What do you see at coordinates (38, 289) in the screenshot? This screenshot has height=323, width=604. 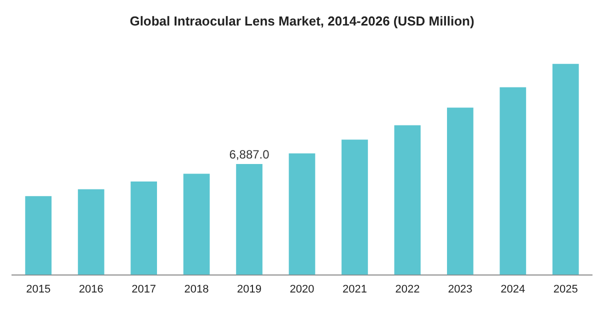 I see `x-tick-label: 2015` at bounding box center [38, 289].